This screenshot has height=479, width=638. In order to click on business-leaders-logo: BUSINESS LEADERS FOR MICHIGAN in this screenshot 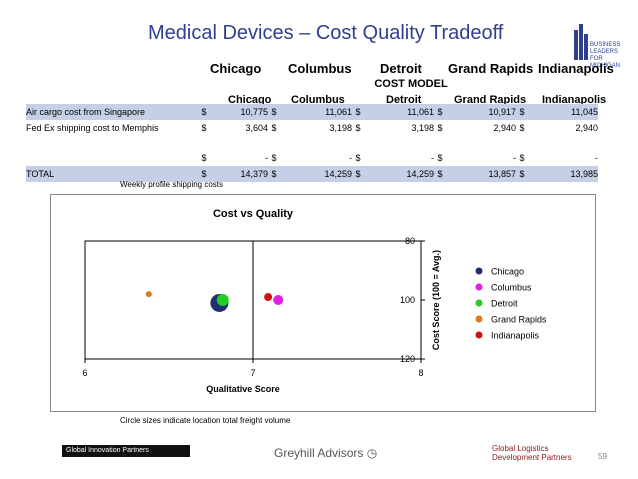, I will do `click(599, 45)`.